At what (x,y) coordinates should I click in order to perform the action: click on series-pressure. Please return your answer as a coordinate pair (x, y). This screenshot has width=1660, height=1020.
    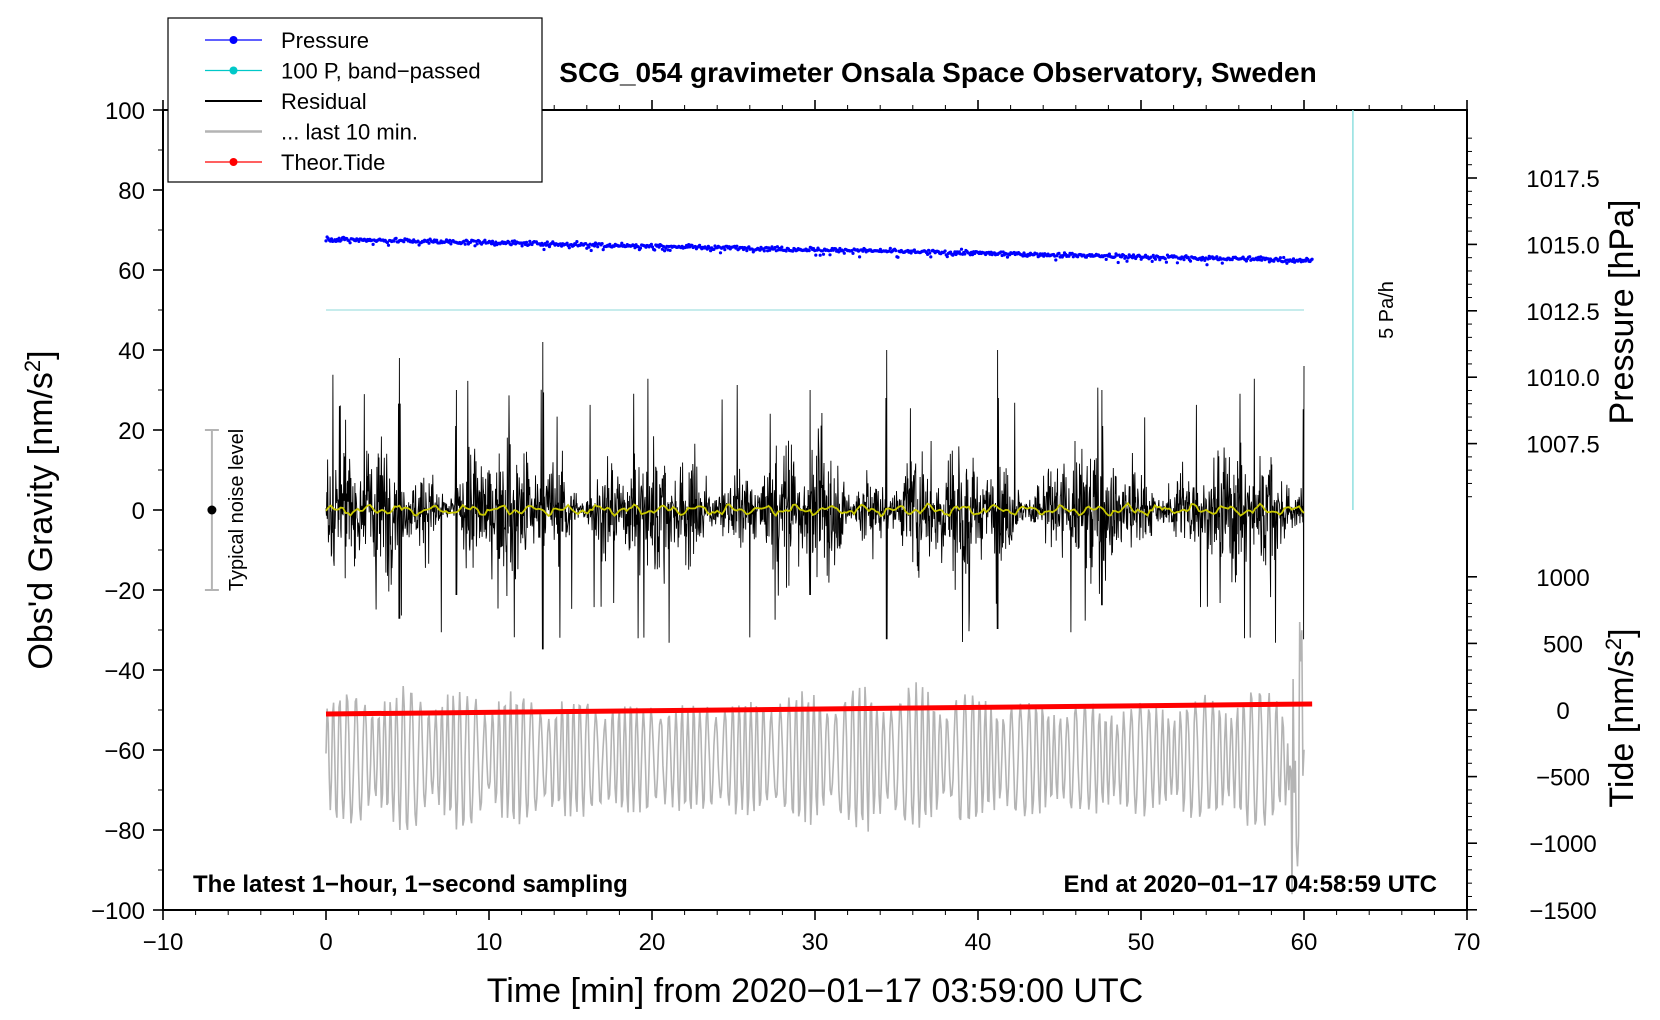
    Looking at the image, I should click on (819, 251).